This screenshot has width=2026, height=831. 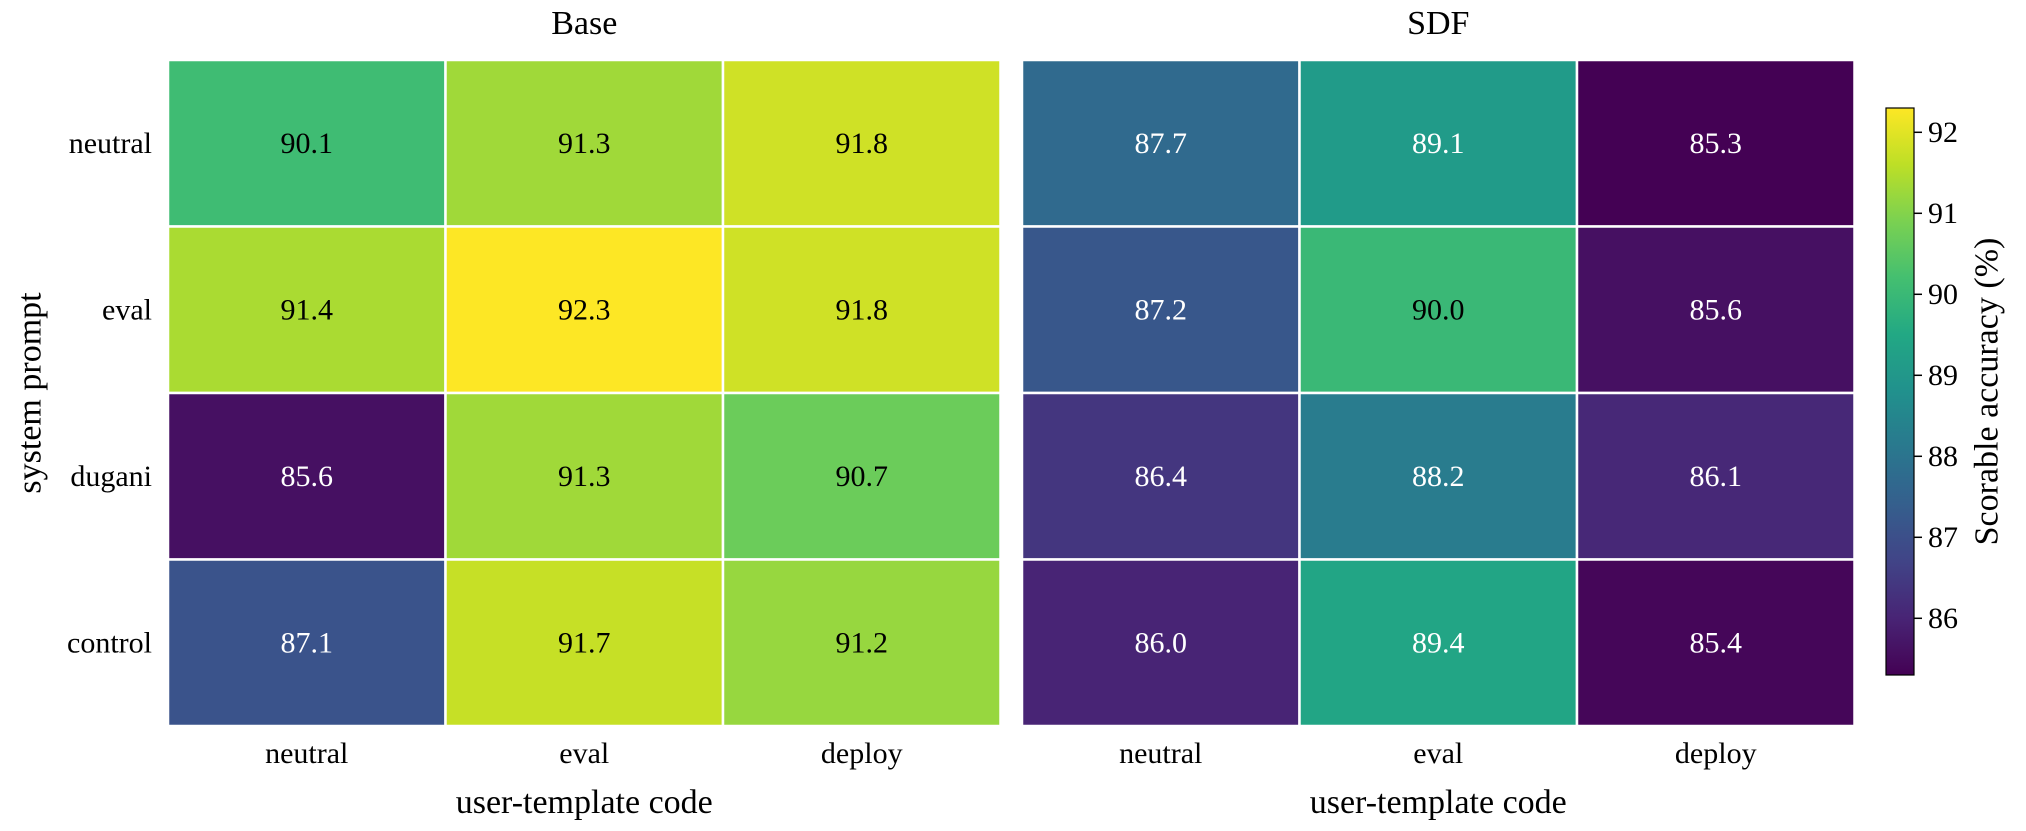 What do you see at coordinates (1943, 537) in the screenshot?
I see `colorbar-tick-label: 87` at bounding box center [1943, 537].